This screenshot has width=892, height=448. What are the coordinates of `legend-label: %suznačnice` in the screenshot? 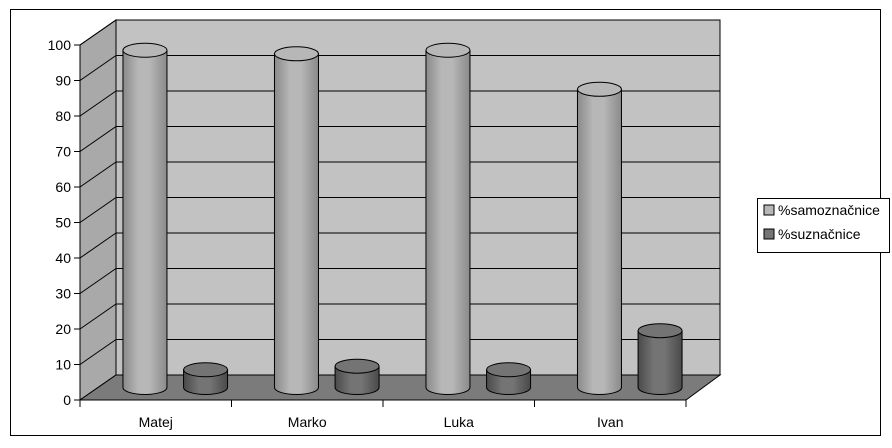 It's located at (819, 234).